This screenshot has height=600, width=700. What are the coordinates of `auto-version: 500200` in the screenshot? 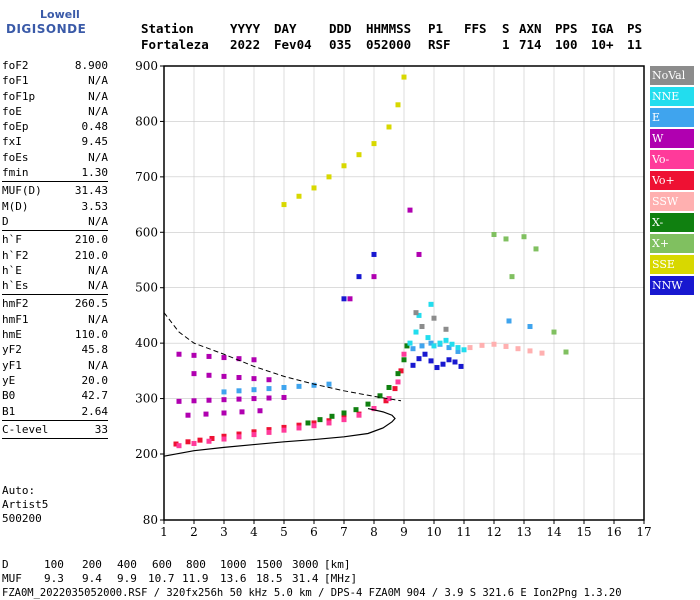 It's located at (22, 518).